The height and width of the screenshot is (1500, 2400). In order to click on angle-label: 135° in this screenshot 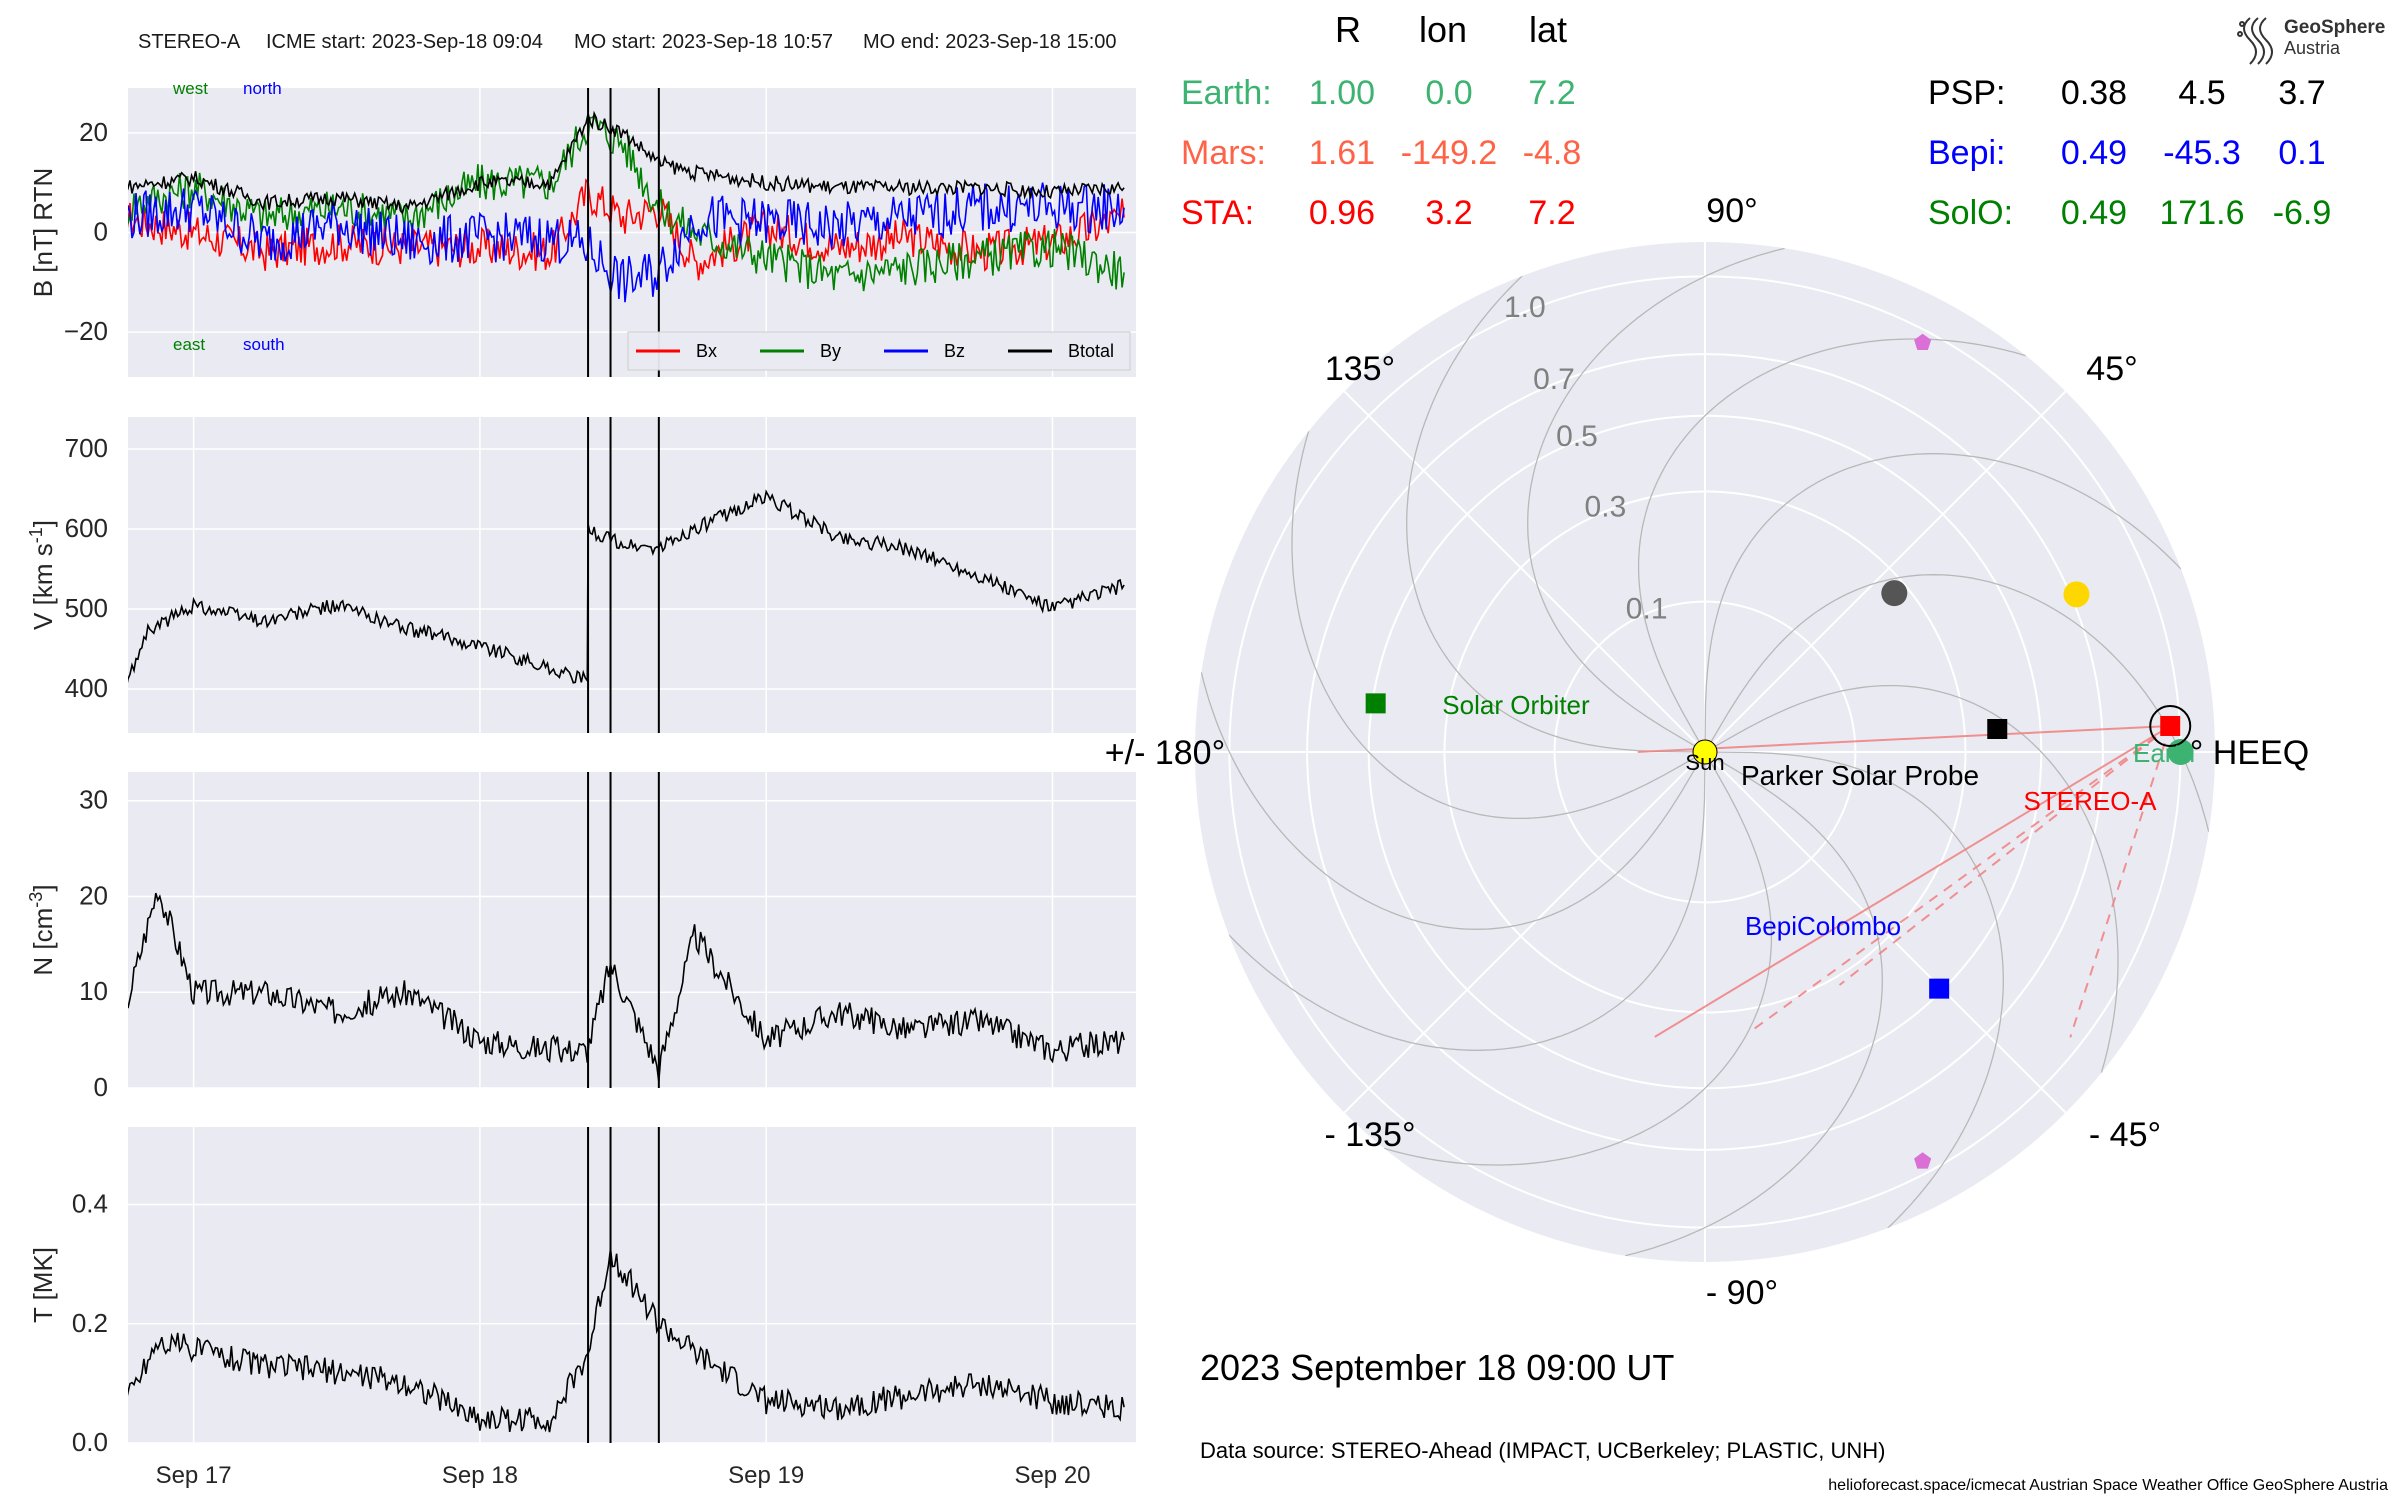, I will do `click(1360, 369)`.